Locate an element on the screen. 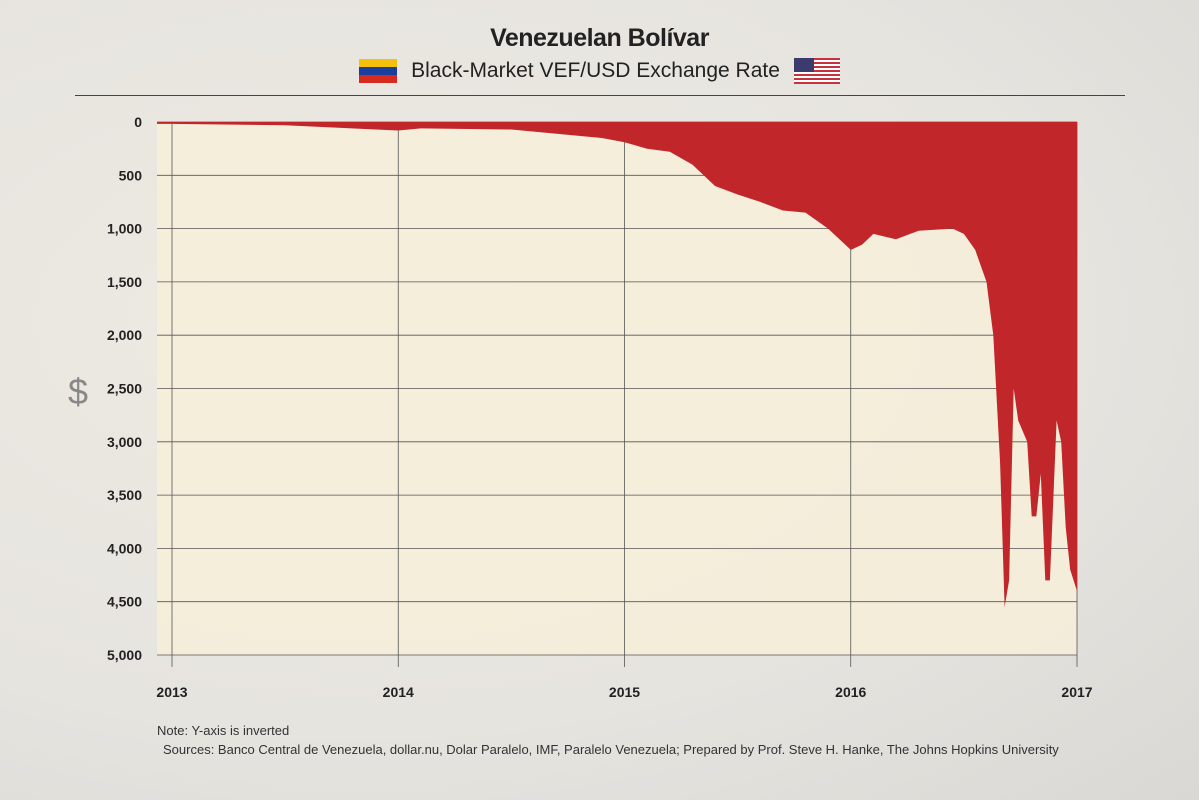  chart-subtitle: Black-Market VEF/USD Exchange Rate is located at coordinates (595, 70).